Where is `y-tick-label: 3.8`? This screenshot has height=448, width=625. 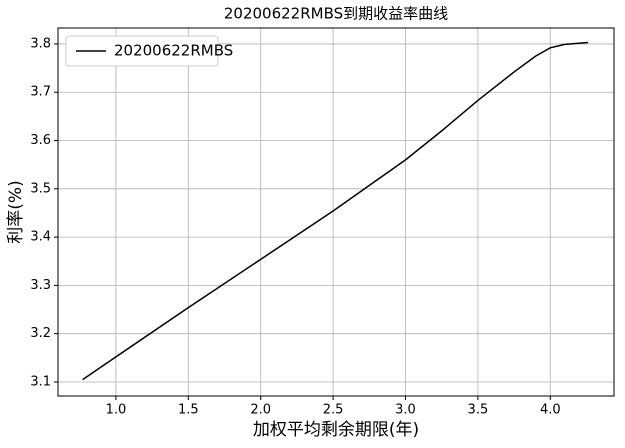 y-tick-label: 3.8 is located at coordinates (40, 43).